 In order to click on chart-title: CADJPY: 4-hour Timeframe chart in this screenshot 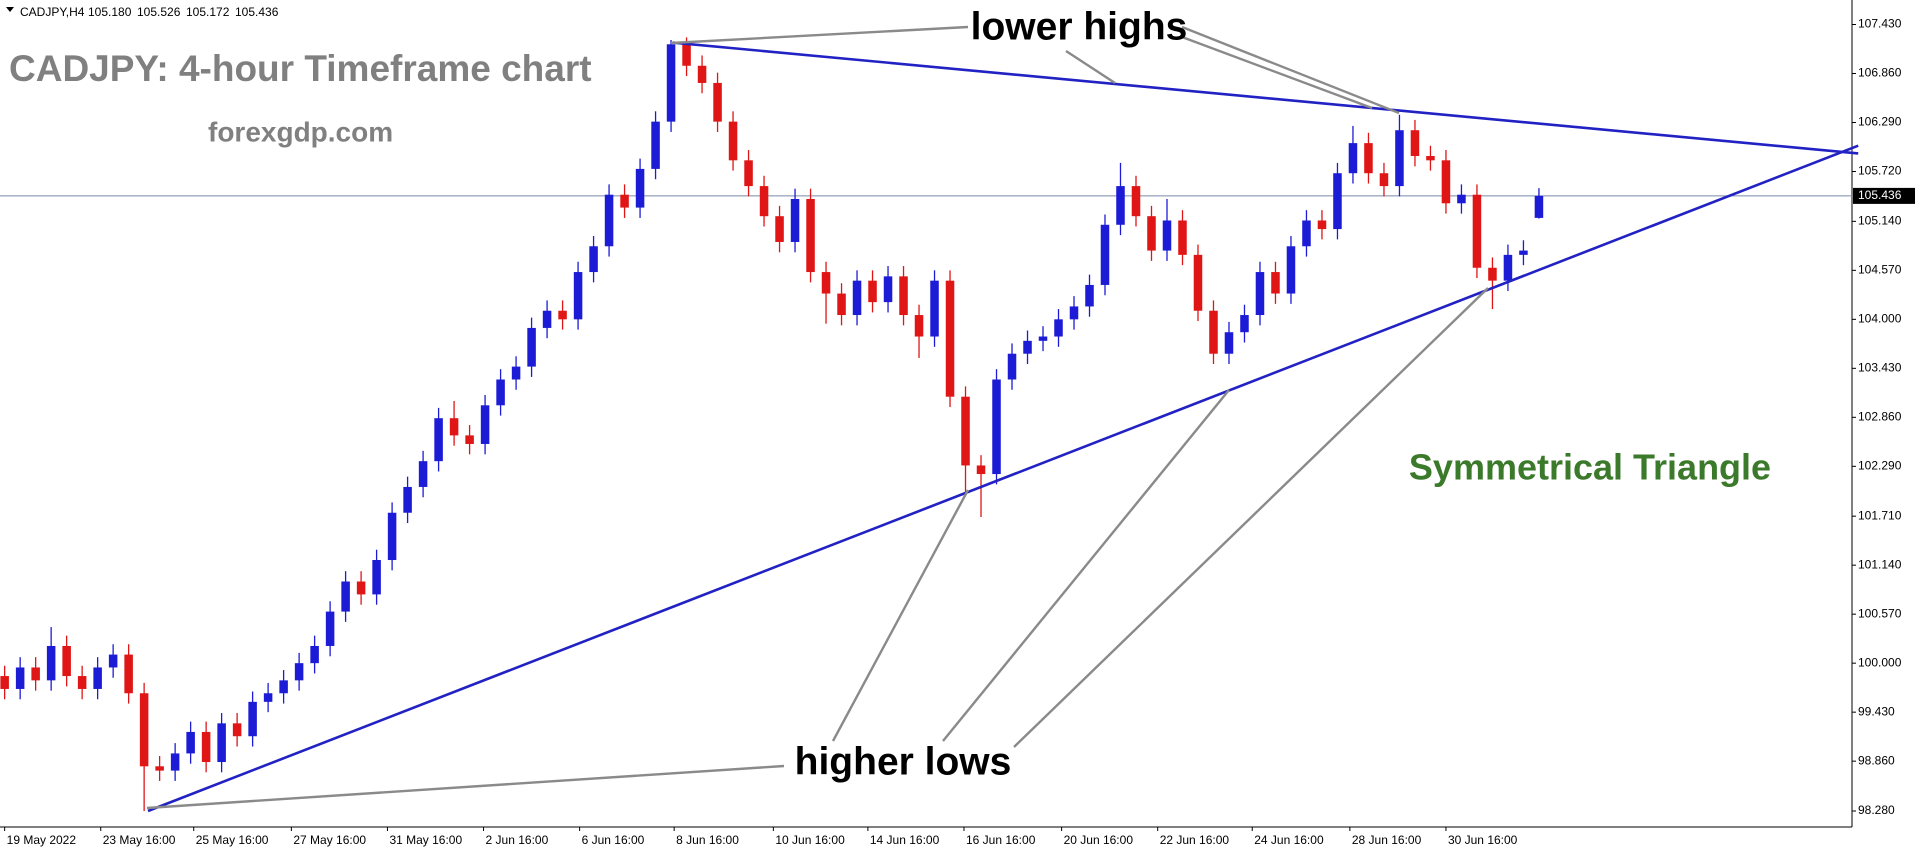, I will do `click(300, 68)`.